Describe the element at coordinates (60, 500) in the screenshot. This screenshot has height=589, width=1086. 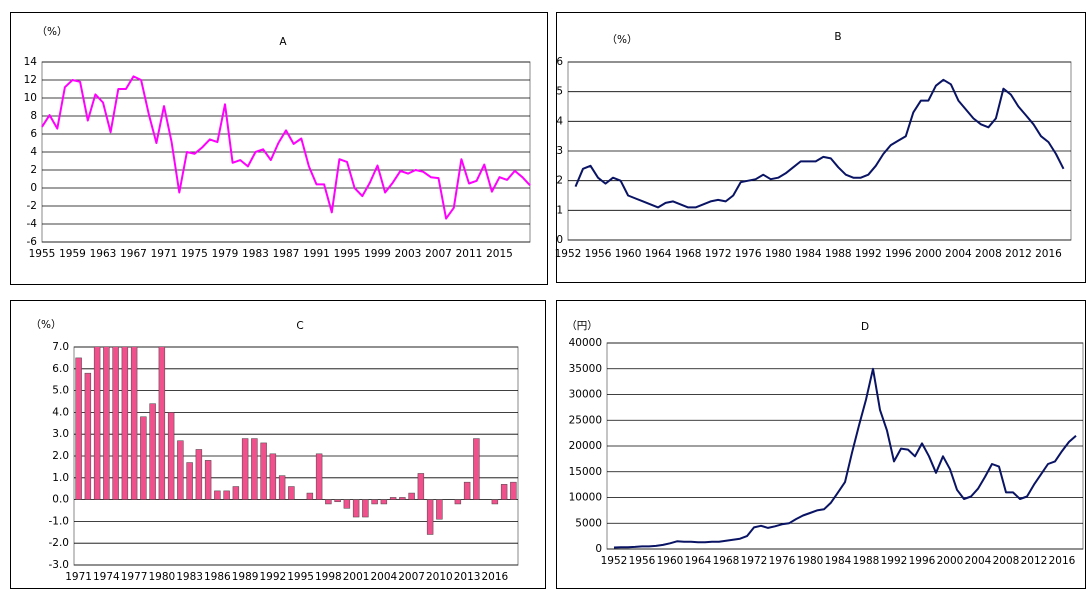
I see `y-tick-label: 0.0` at that location.